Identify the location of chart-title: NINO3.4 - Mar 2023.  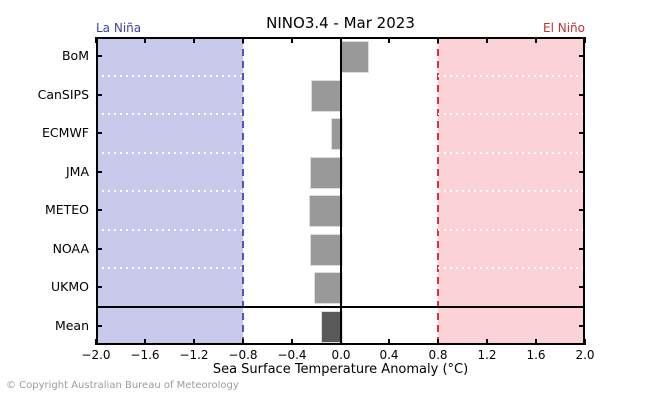
(340, 23).